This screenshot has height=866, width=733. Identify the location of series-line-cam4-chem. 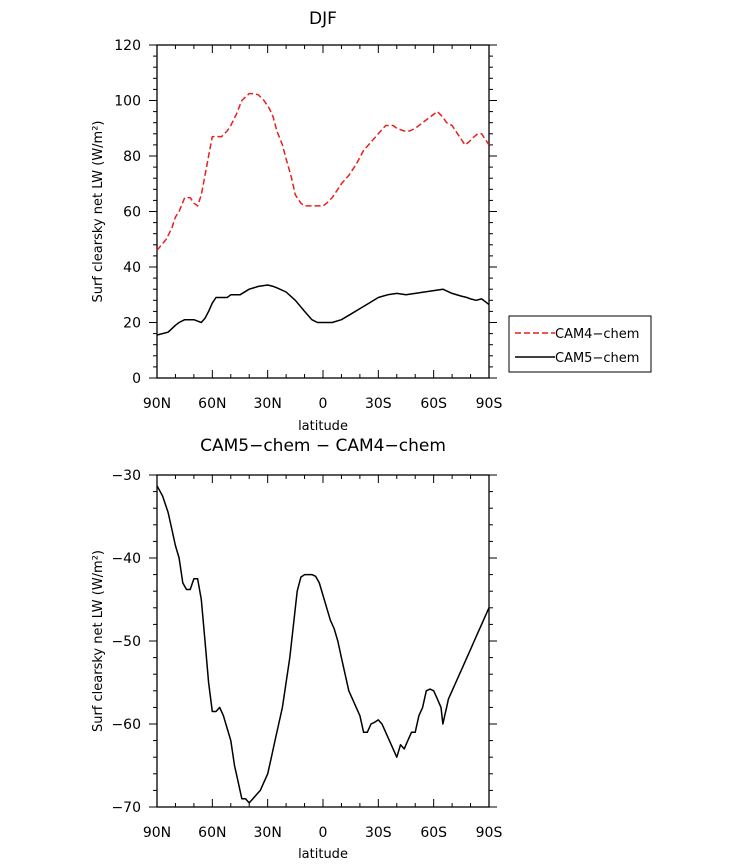
(323, 171).